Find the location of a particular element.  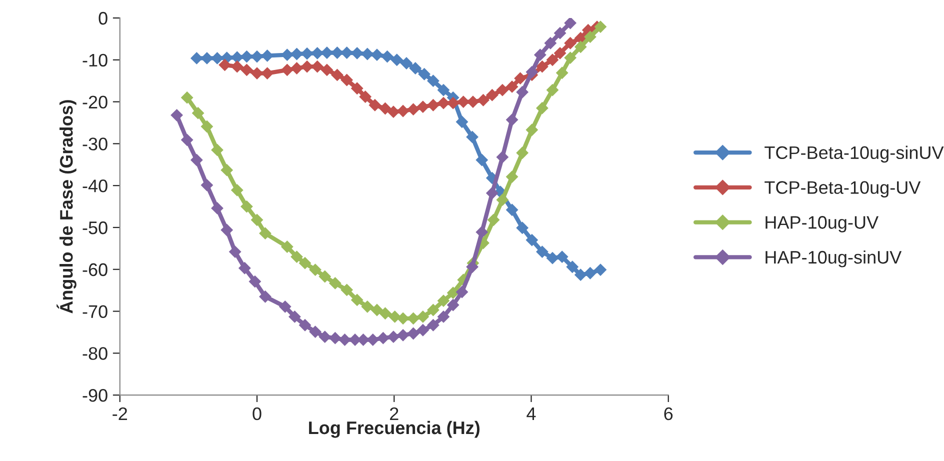

legend-label: TCP-Beta-10ug-sinUV is located at coordinates (854, 154).